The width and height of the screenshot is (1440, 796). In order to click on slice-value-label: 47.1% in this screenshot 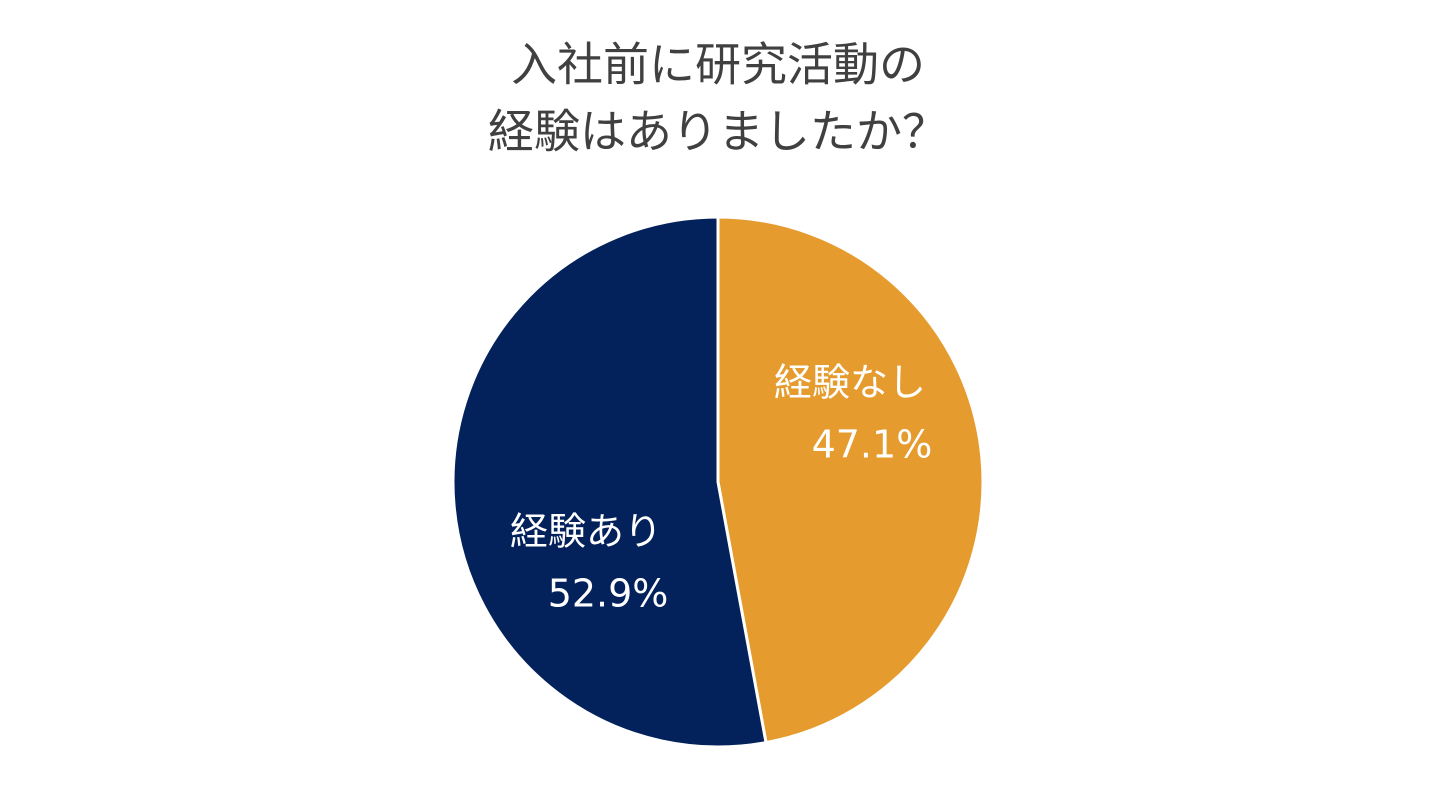, I will do `click(872, 444)`.